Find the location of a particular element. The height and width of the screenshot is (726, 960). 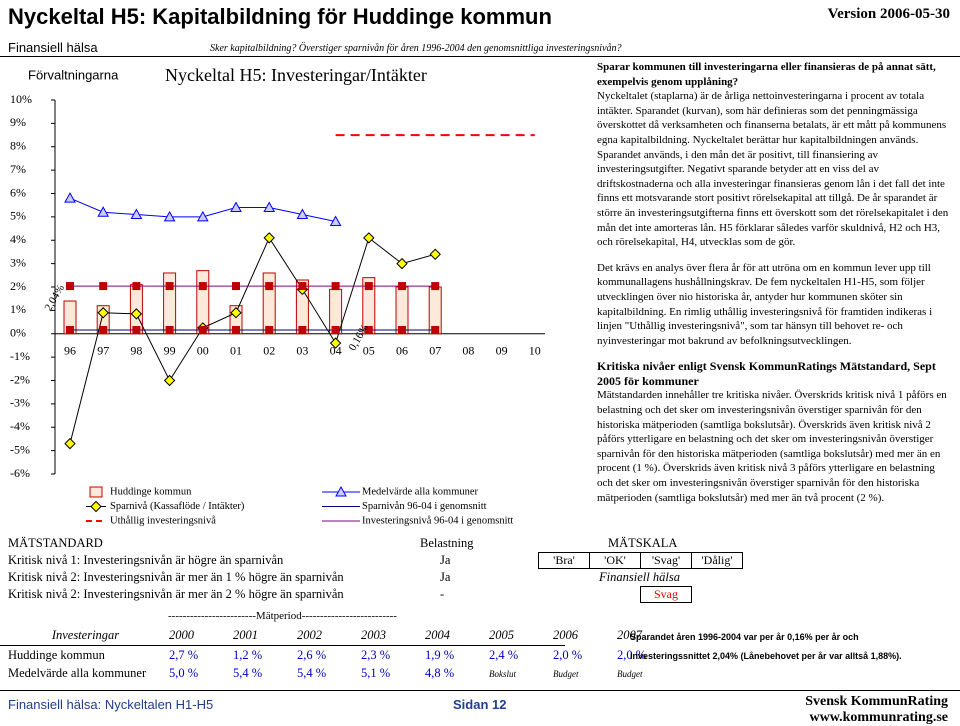

load: - is located at coordinates (442, 594).